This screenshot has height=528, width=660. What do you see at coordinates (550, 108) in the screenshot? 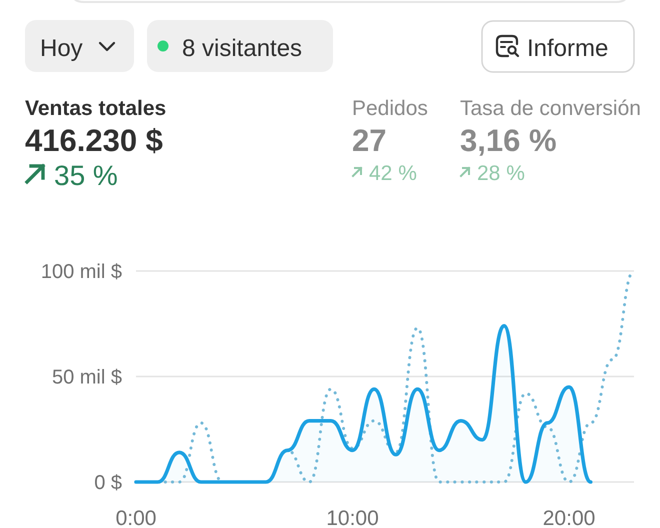
I see `text: Tasa de conversión` at bounding box center [550, 108].